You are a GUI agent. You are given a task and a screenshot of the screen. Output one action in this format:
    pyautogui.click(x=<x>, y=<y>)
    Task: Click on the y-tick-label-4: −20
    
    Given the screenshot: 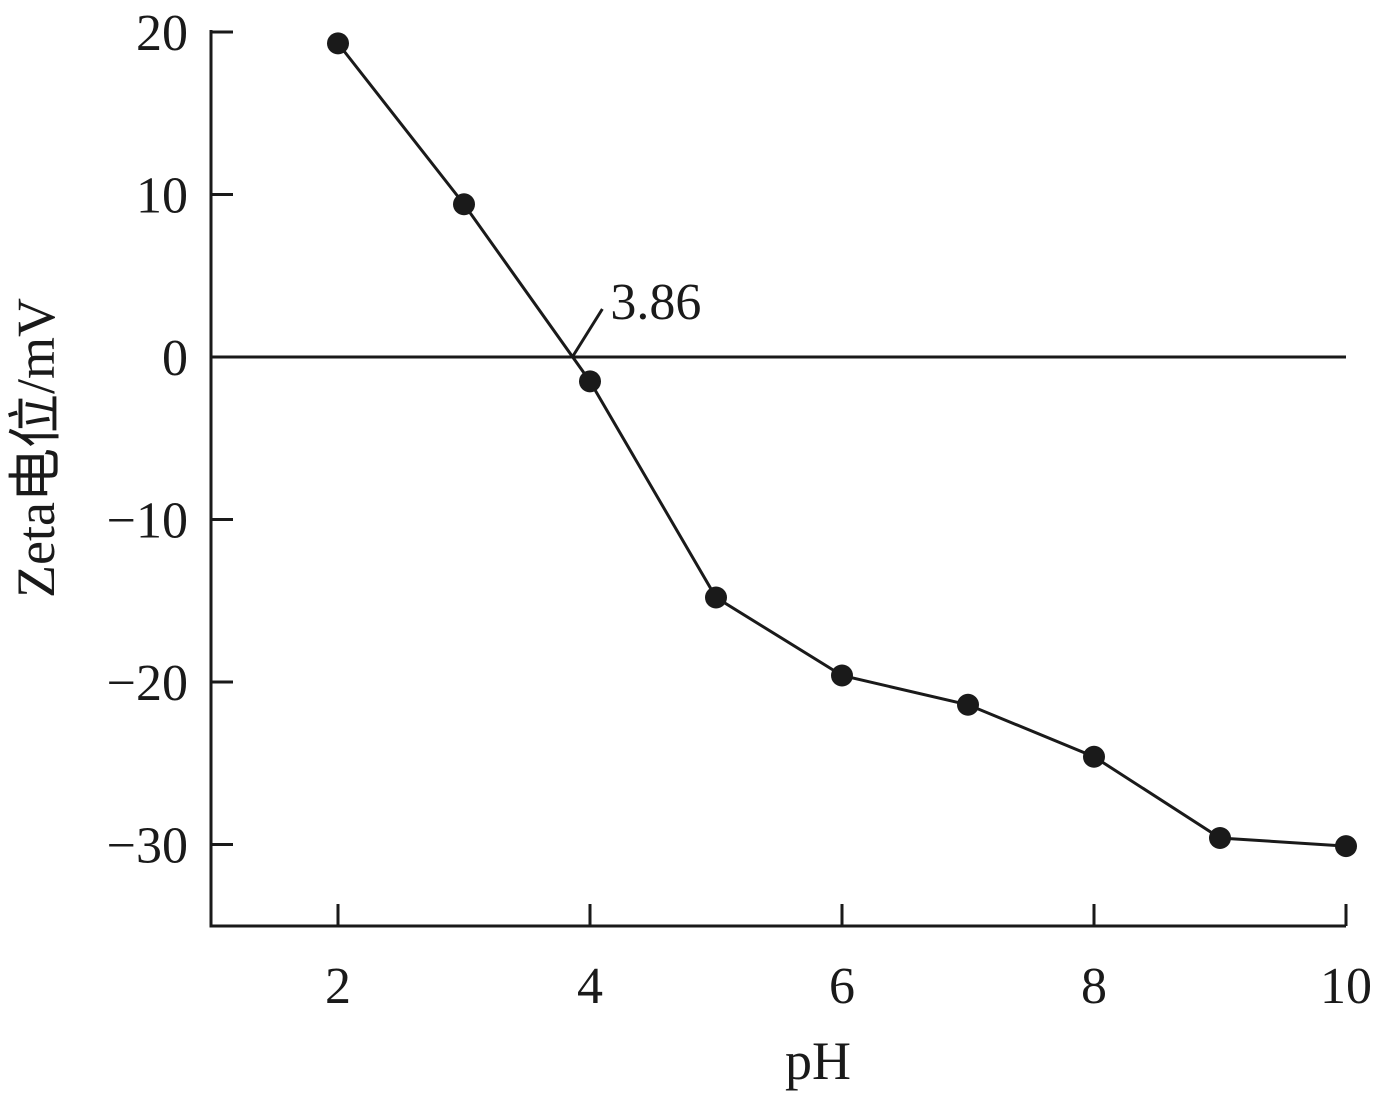 What is the action you would take?
    pyautogui.click(x=147, y=683)
    